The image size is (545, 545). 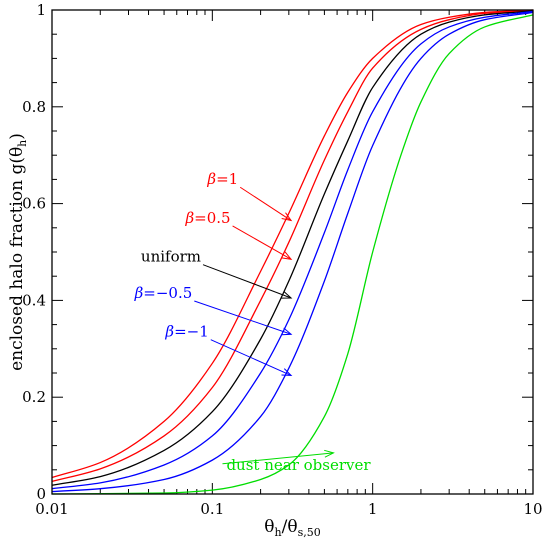 I want to click on x-axis-label-mid: /θ, so click(x=290, y=527).